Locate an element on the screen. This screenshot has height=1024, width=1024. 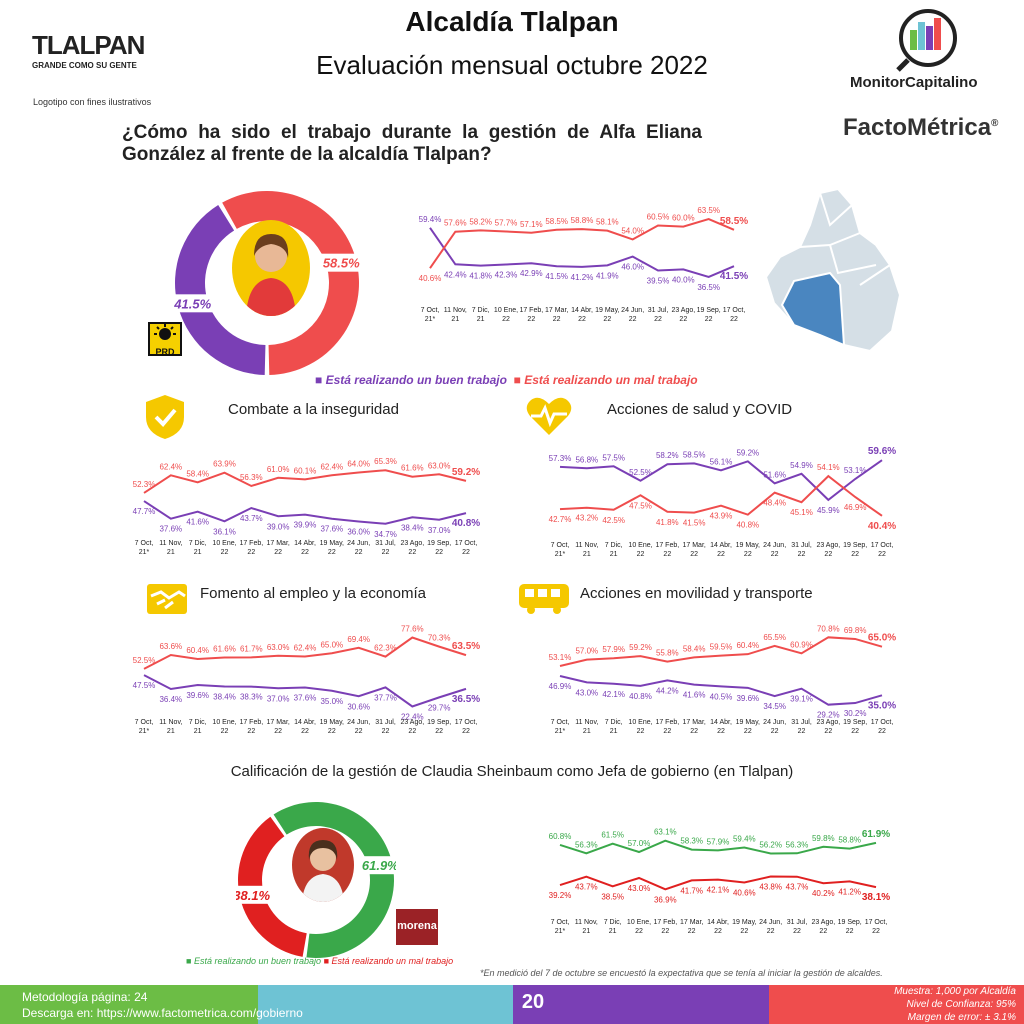
inseguridad-tick-label: 7 Oct, 21* is located at coordinates (144, 548).